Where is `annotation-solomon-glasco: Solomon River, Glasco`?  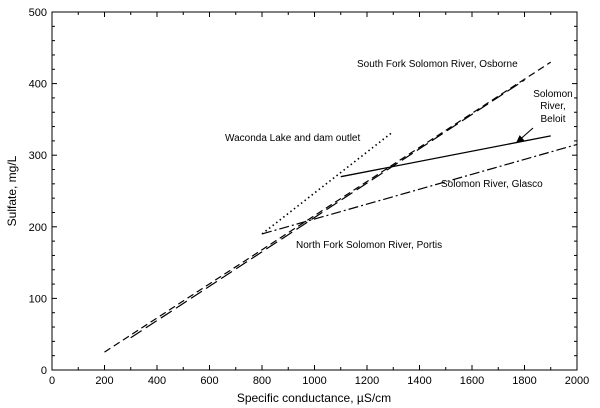 annotation-solomon-glasco: Solomon River, Glasco is located at coordinates (492, 184).